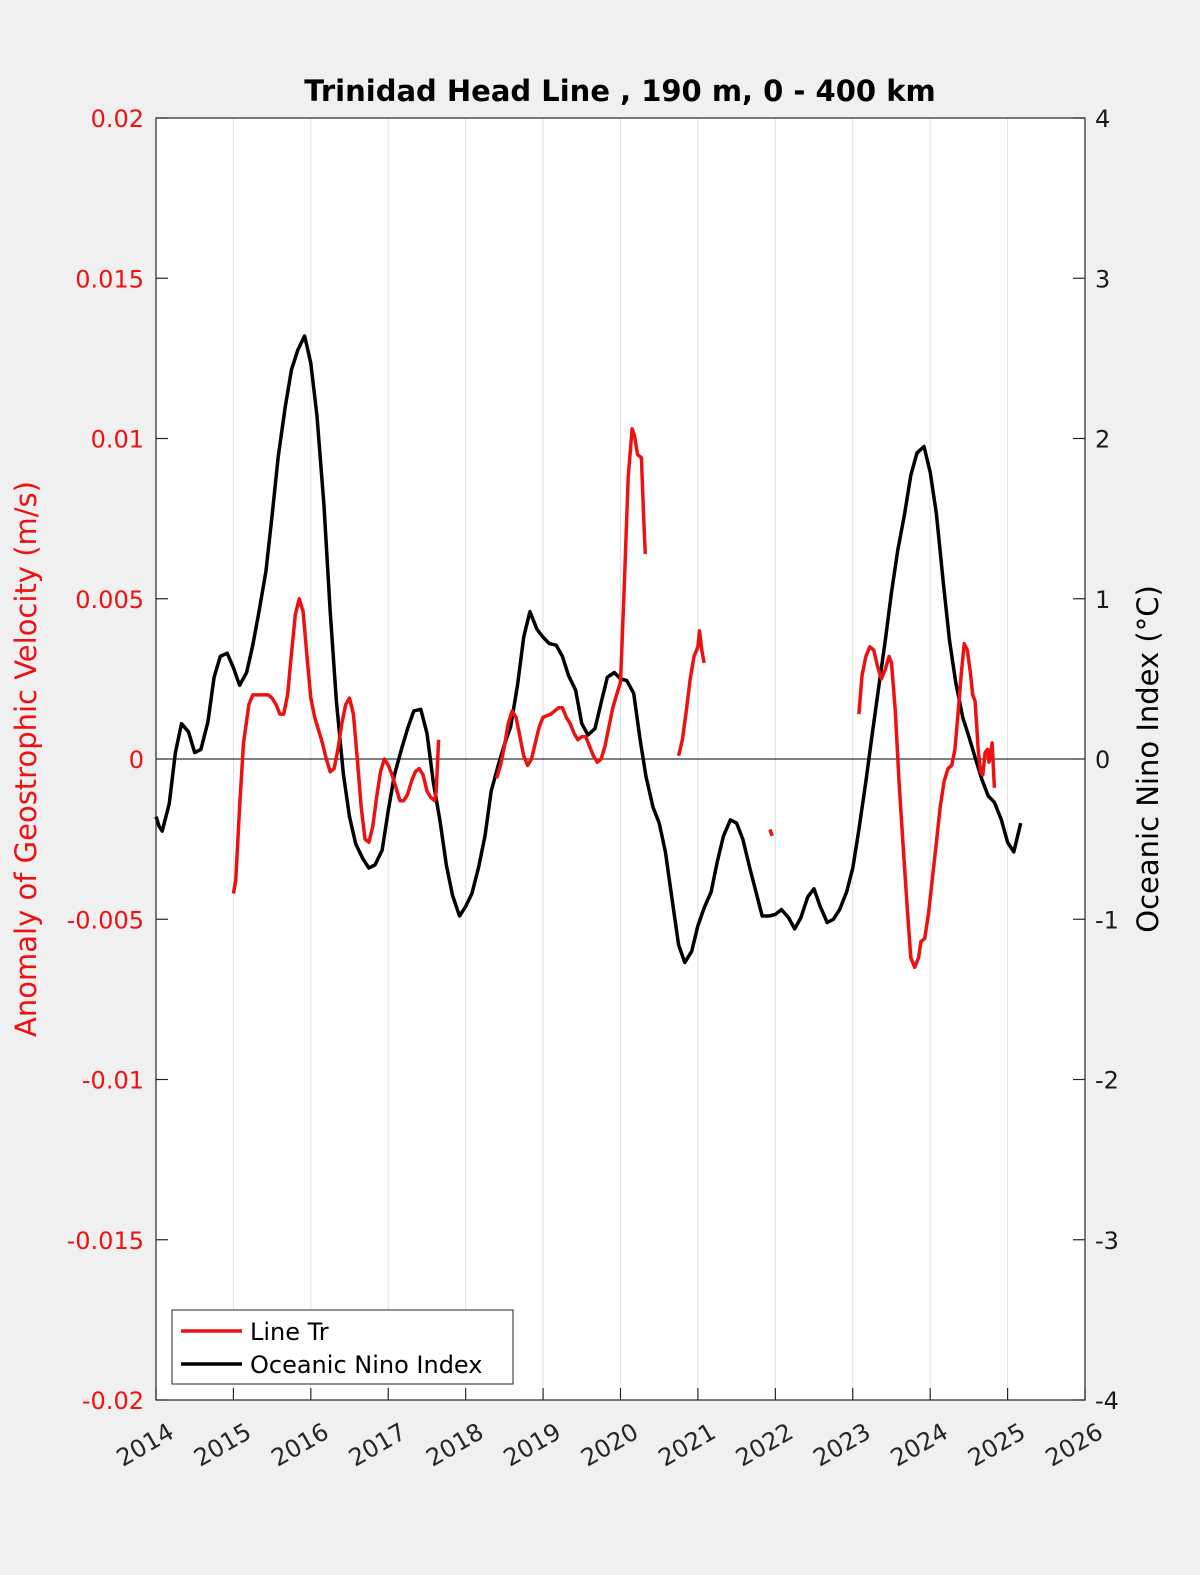  What do you see at coordinates (113, 1081) in the screenshot?
I see `left-tick-label-6: -0.01` at bounding box center [113, 1081].